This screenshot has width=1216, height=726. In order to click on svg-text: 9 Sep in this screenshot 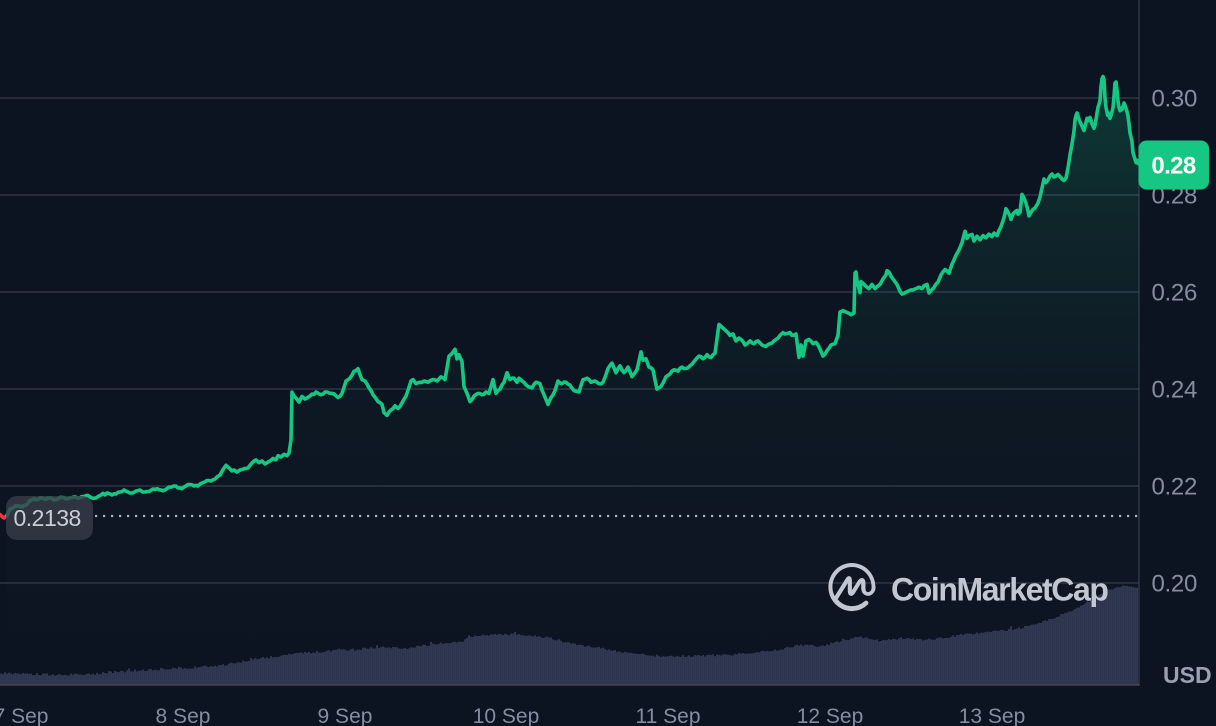, I will do `click(345, 715)`.